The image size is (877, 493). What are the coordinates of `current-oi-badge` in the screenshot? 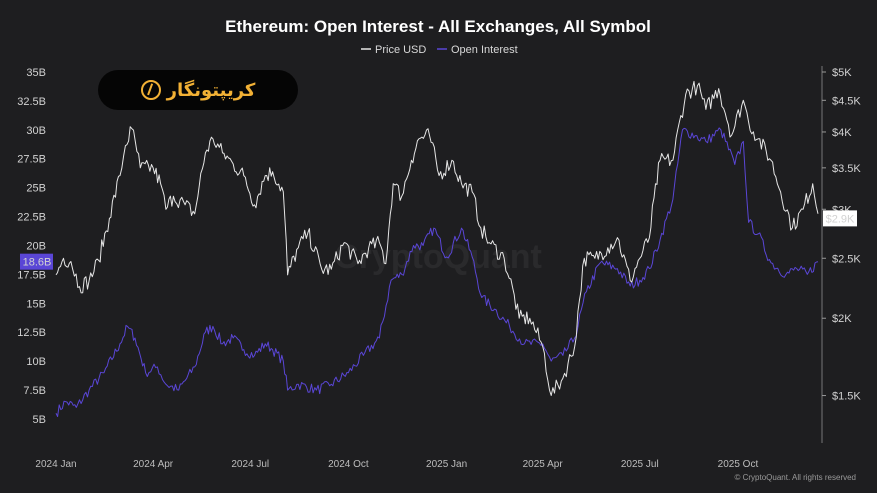 It's located at (36, 261).